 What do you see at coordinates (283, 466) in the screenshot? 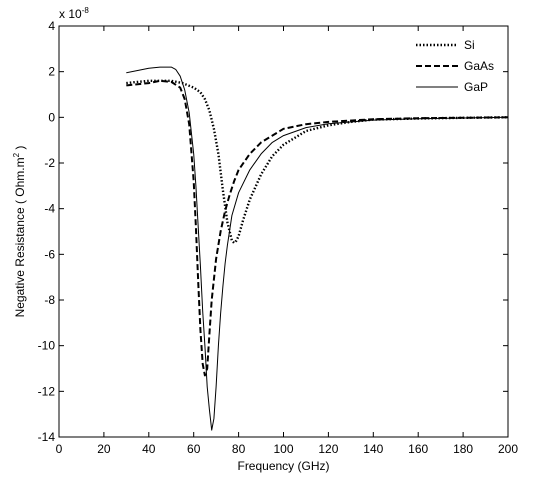
I see `x-axis-label: Frequency (GHz)` at bounding box center [283, 466].